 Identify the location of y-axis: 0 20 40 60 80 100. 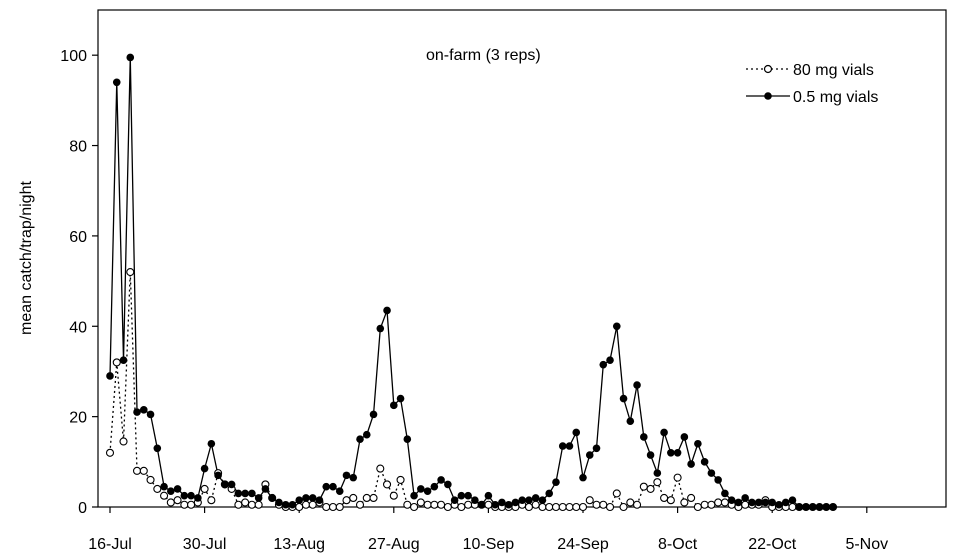
(79, 282).